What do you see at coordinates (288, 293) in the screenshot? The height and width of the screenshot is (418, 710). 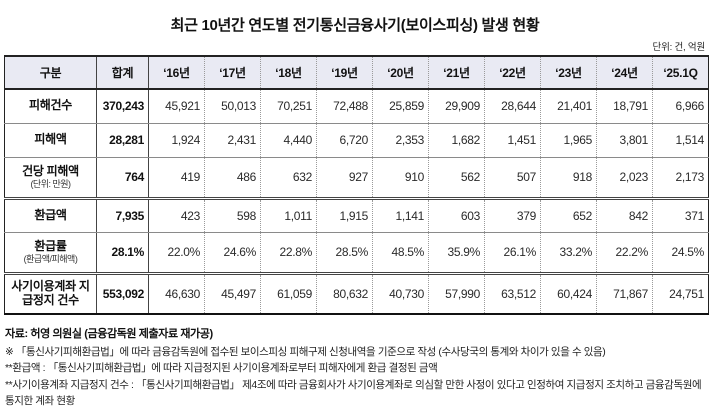 I see `cell: 61,059` at bounding box center [288, 293].